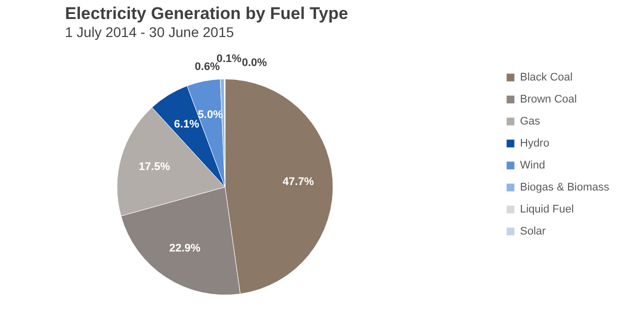 The height and width of the screenshot is (336, 621). What do you see at coordinates (530, 122) in the screenshot?
I see `legend-label: Gas` at bounding box center [530, 122].